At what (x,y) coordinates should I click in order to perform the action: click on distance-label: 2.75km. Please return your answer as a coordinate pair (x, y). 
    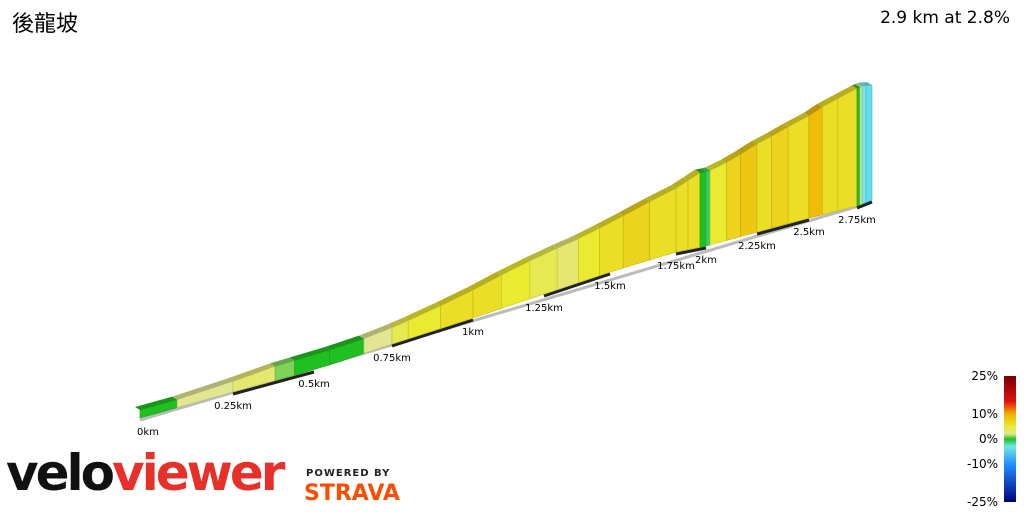
    Looking at the image, I should click on (857, 220).